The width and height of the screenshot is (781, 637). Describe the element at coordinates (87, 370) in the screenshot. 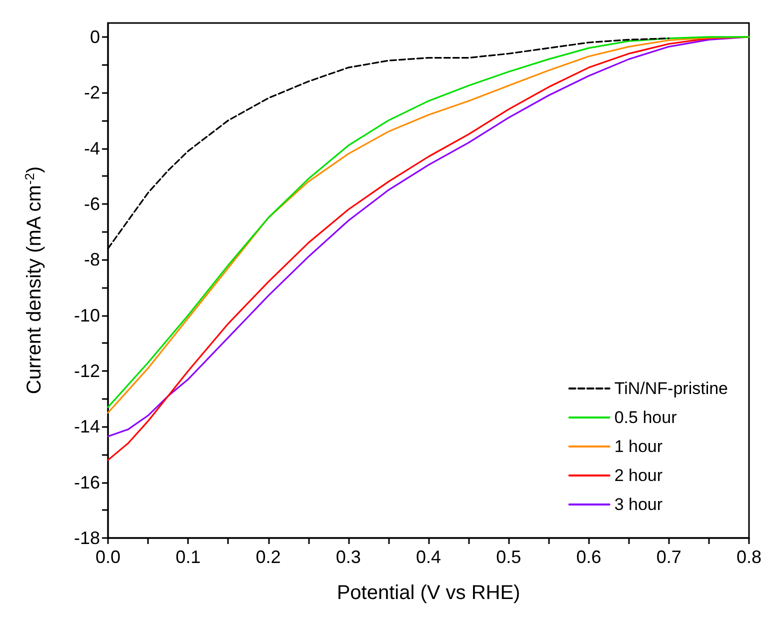

I see `y-tick-label: -12` at that location.